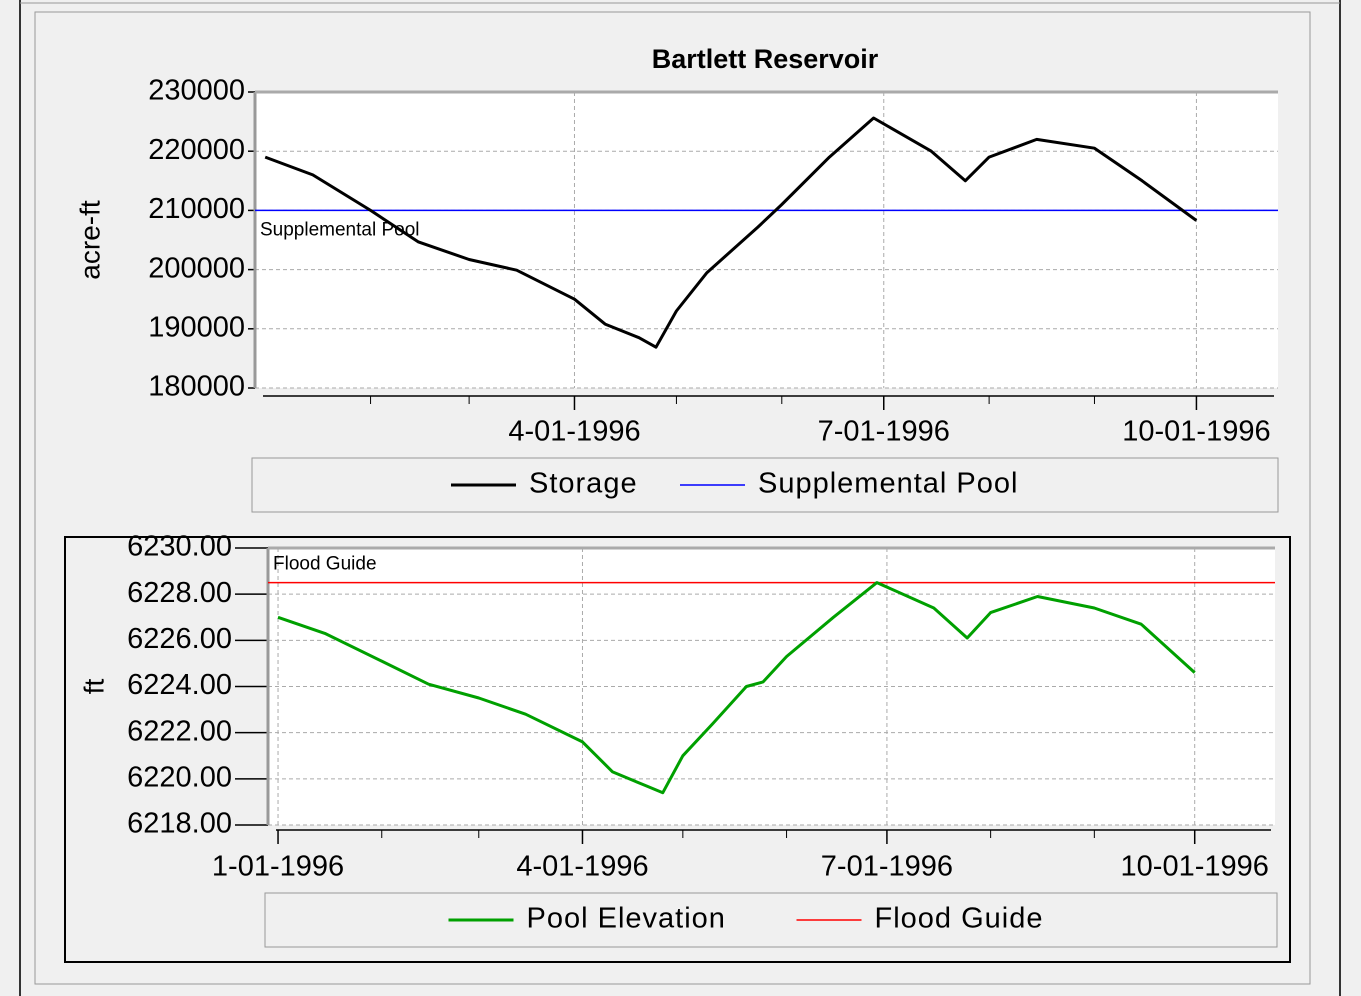 This screenshot has height=996, width=1361. I want to click on y-tick-label: 6230.00, so click(179, 547).